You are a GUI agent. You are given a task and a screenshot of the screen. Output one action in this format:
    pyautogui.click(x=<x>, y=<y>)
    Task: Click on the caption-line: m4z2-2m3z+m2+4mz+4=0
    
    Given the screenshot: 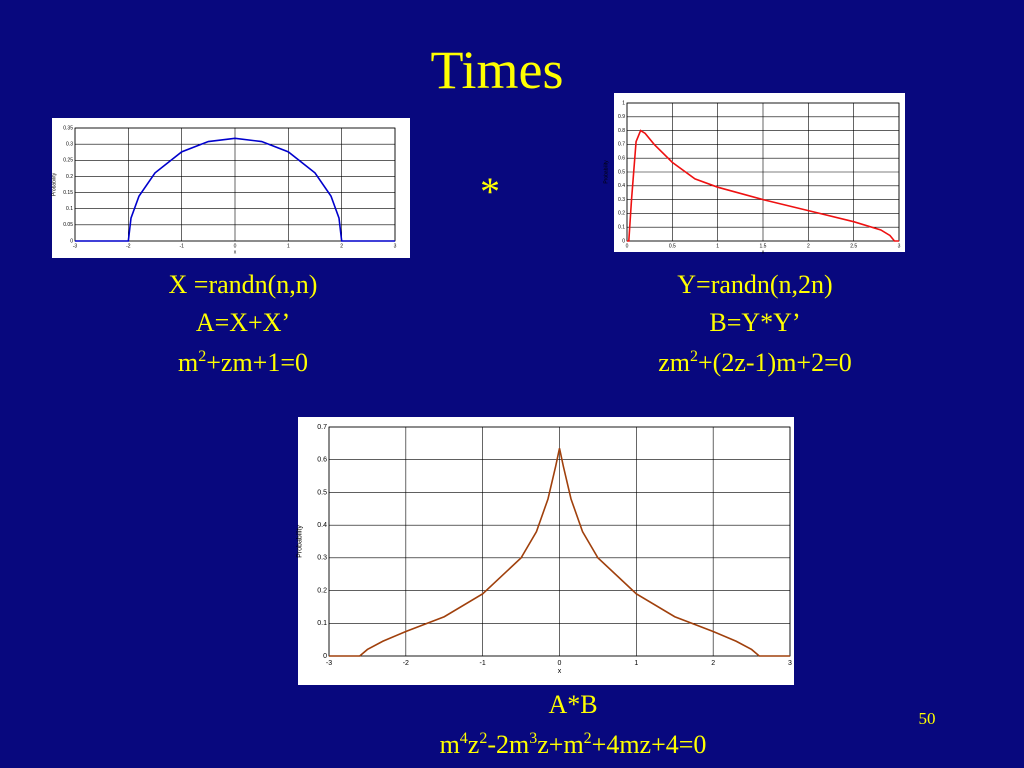 What is the action you would take?
    pyautogui.click(x=573, y=744)
    